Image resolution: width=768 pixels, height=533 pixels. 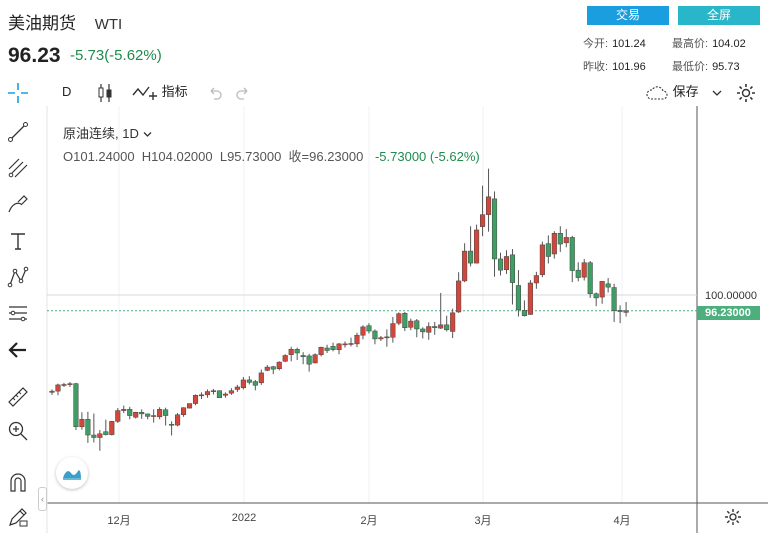 I want to click on stat-open: 今开: 101.24, so click(x=614, y=43).